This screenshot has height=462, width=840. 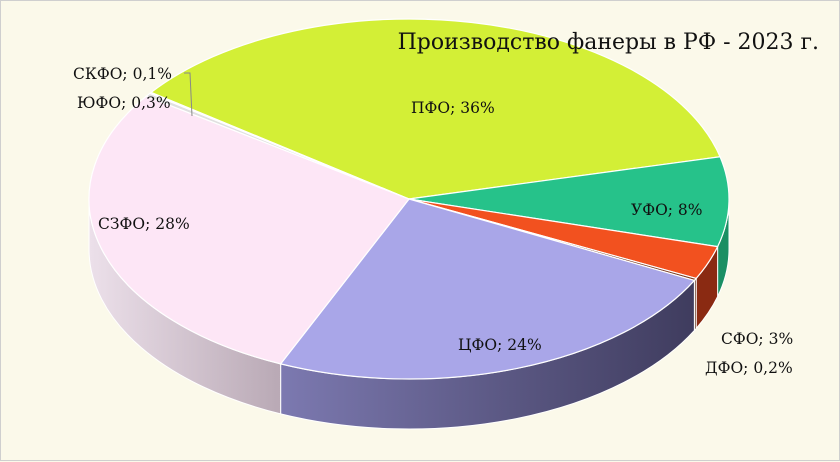 I want to click on label-pfo: ПФО; 36%, so click(x=453, y=108).